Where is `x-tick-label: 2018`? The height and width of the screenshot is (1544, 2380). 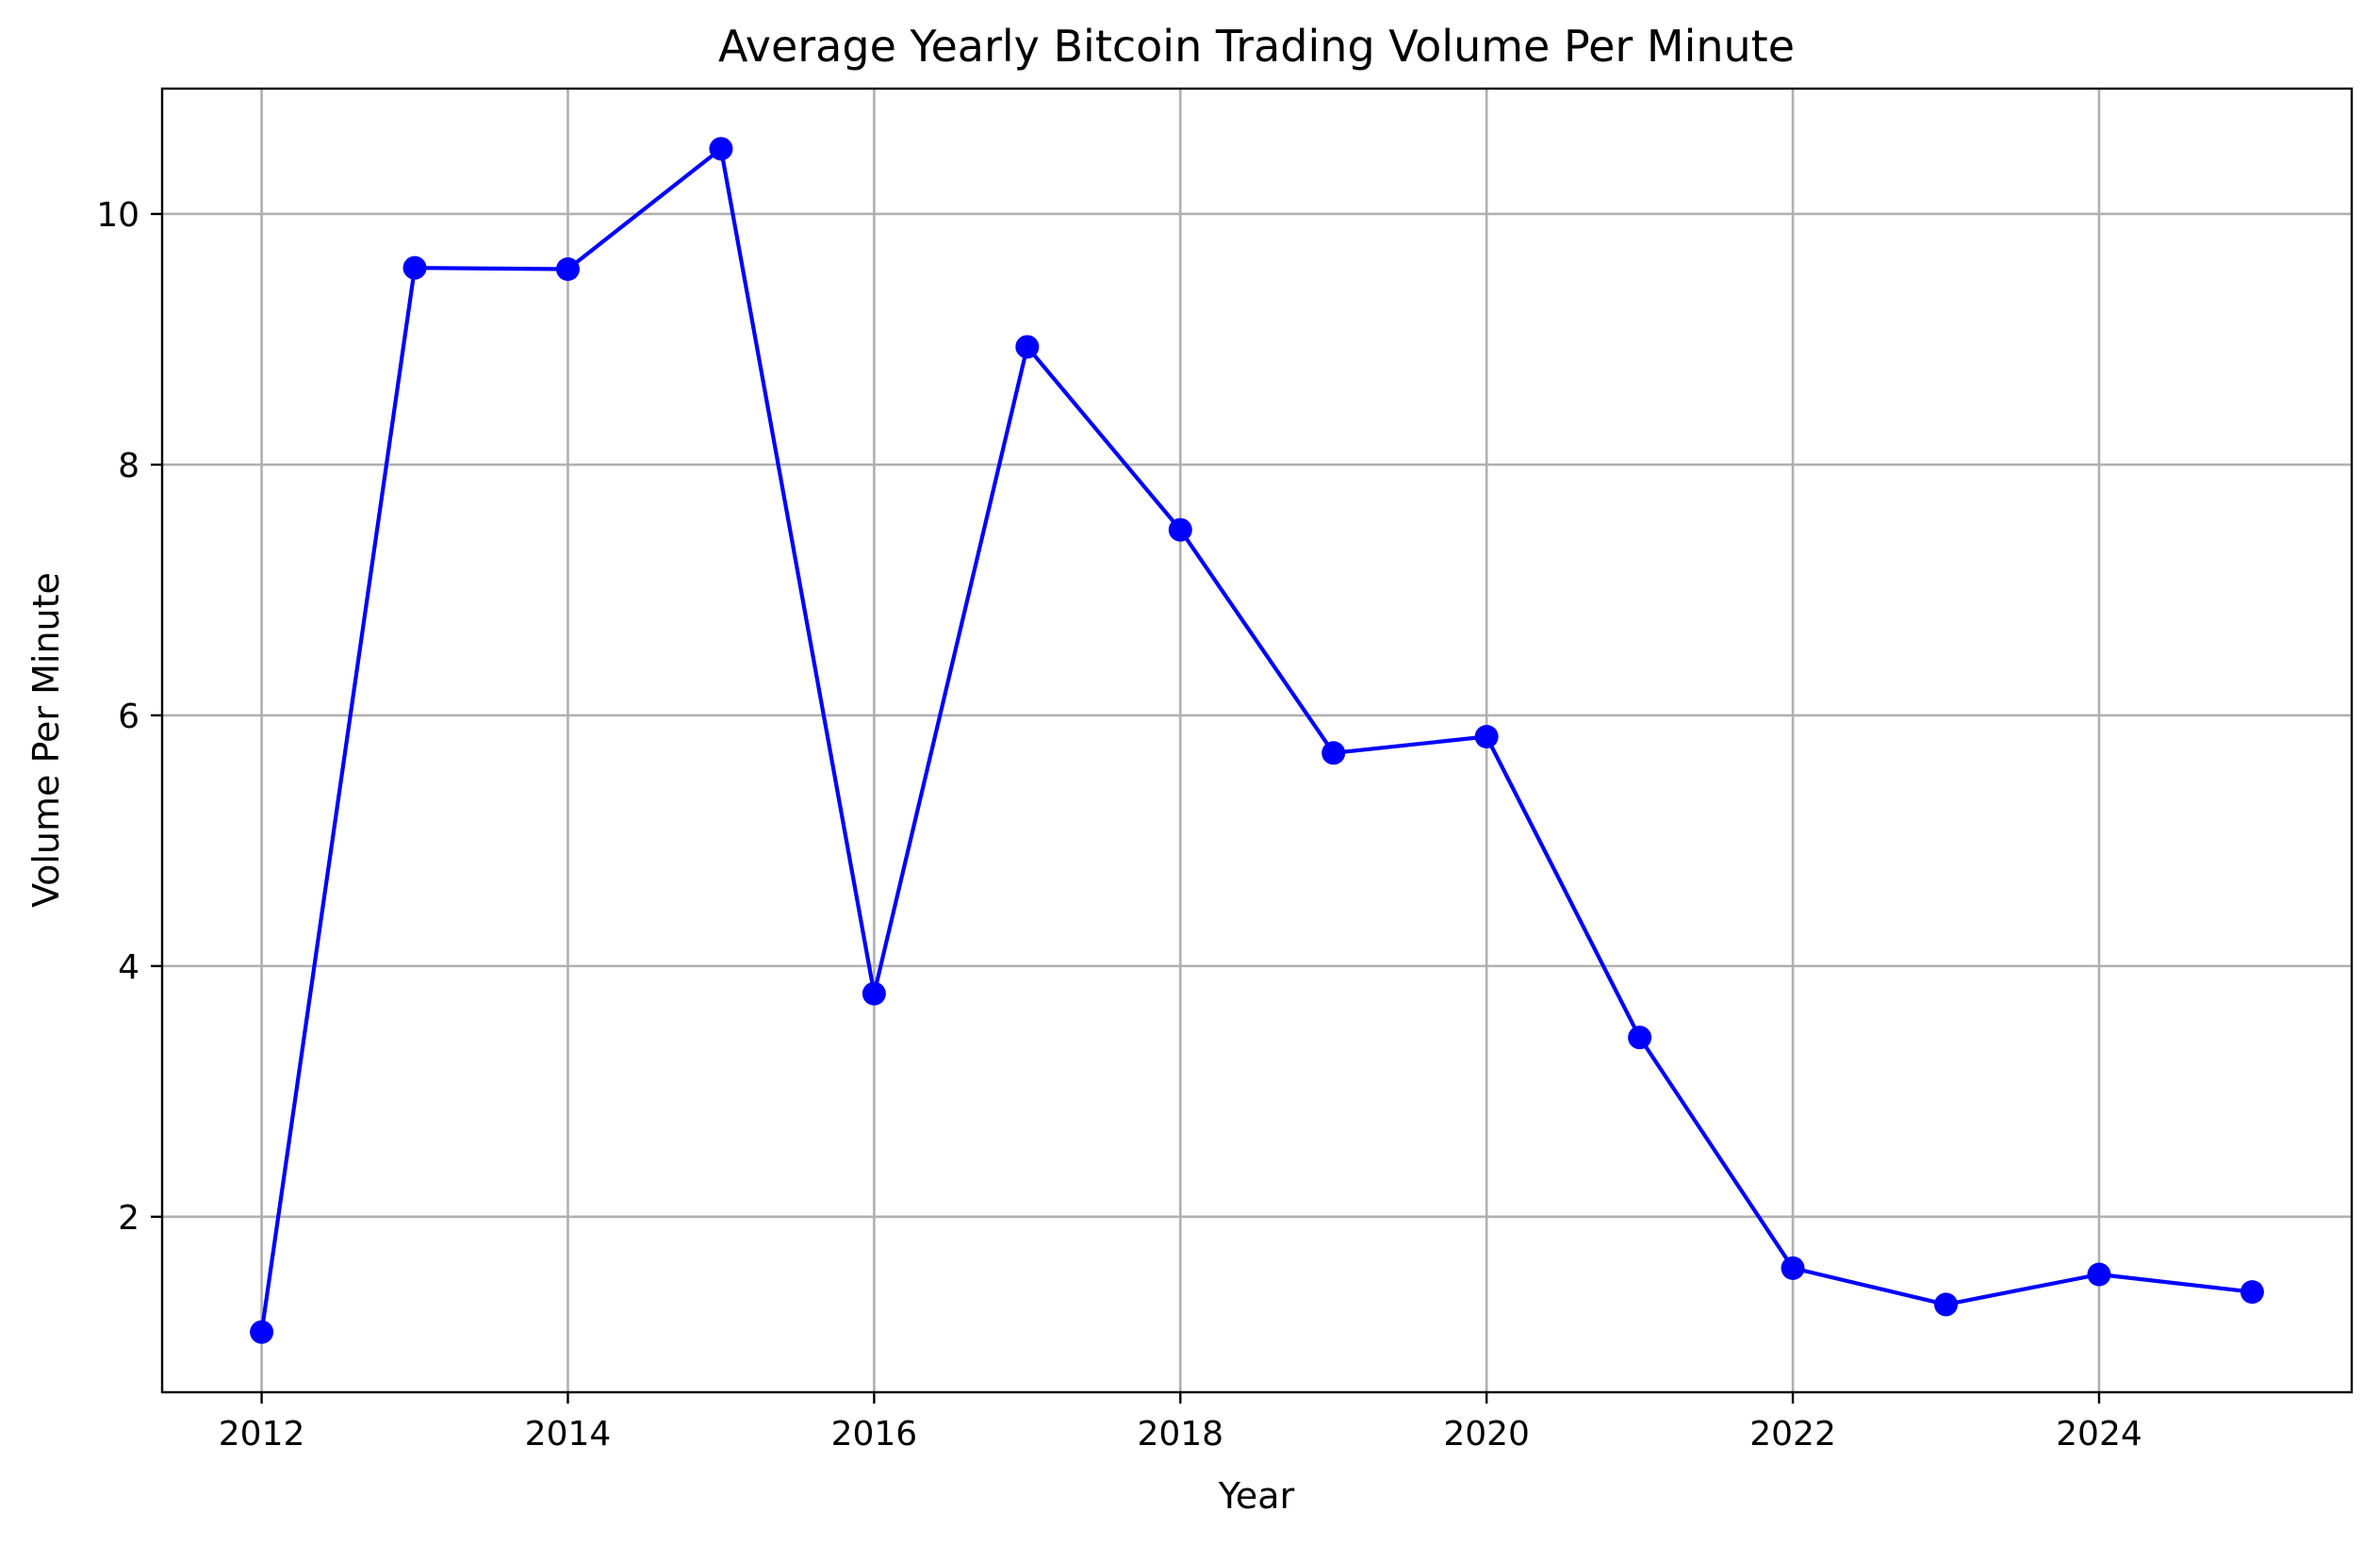 x-tick-label: 2018 is located at coordinates (1180, 1434).